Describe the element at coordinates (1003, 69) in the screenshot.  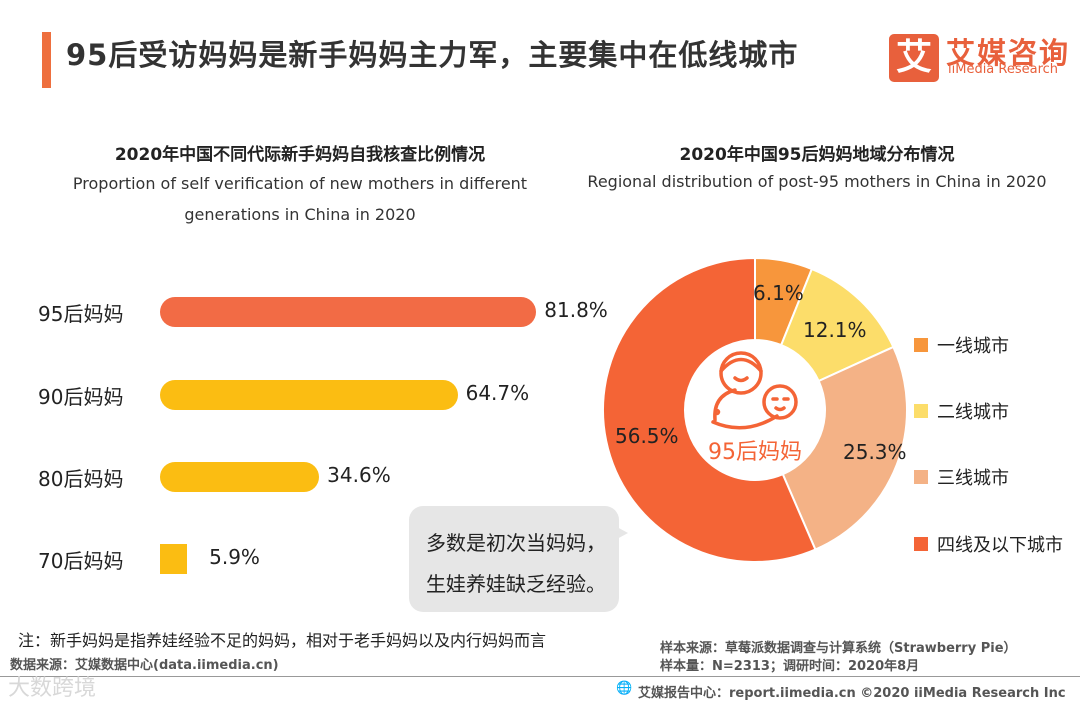
I see `brand-name-en: iiMedia Research` at that location.